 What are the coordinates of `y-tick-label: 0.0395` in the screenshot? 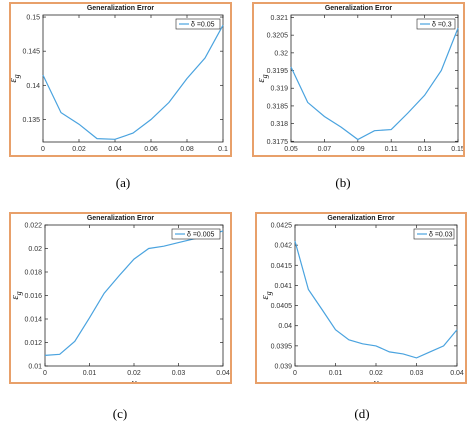 It's located at (282, 346).